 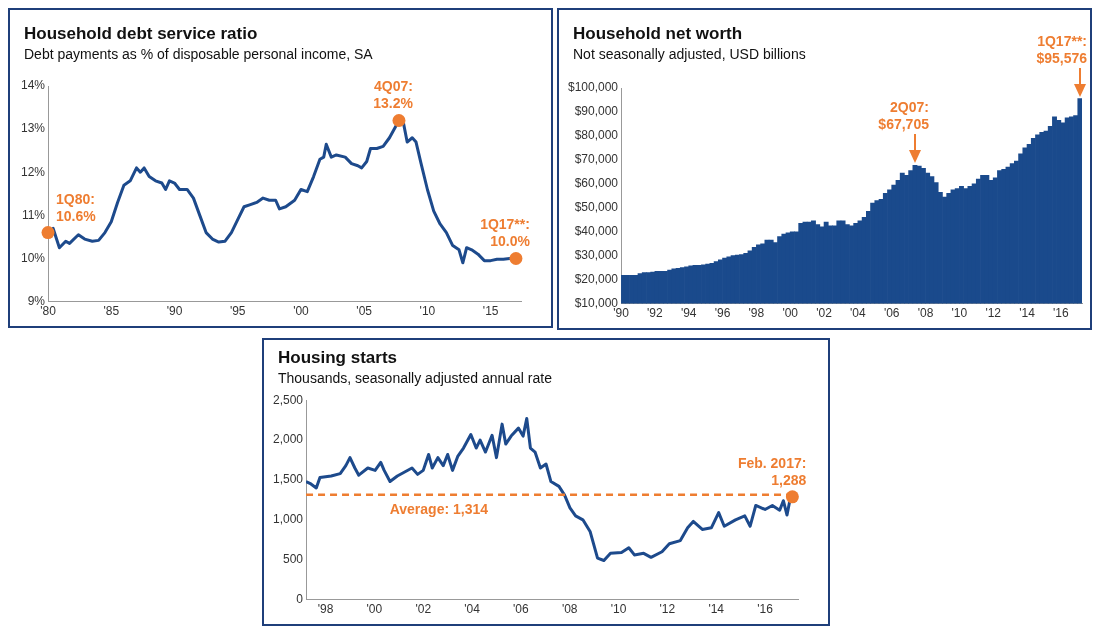 I want to click on ref-line-label: Average: 1,314, so click(x=439, y=508).